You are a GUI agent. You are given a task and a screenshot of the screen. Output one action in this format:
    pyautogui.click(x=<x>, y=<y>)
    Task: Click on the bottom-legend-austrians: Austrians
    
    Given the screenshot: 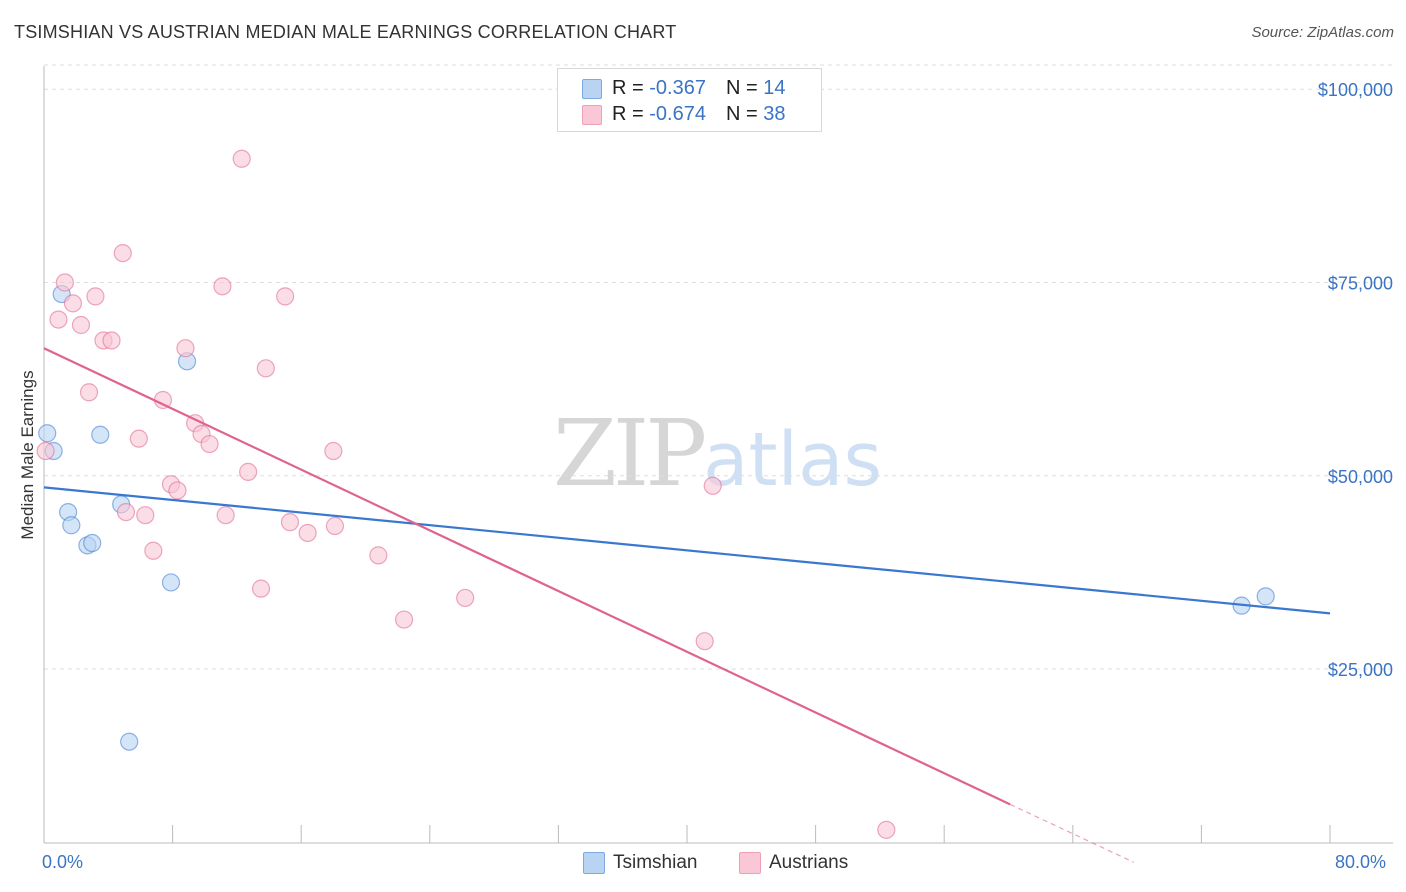 What is the action you would take?
    pyautogui.click(x=793, y=863)
    